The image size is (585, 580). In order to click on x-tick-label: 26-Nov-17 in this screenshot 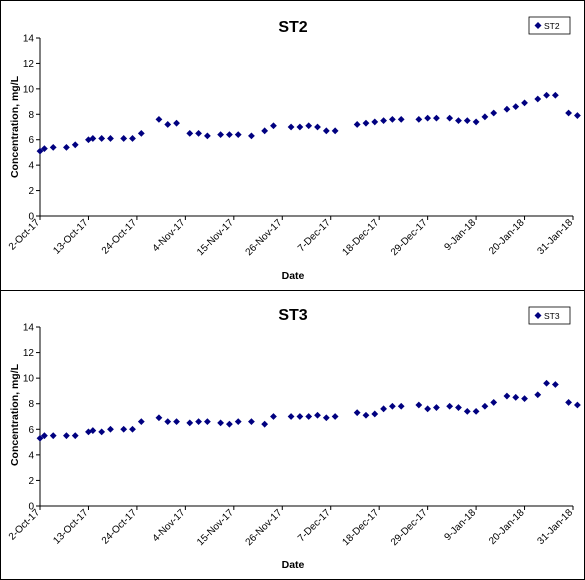, I will do `click(264, 527)`.